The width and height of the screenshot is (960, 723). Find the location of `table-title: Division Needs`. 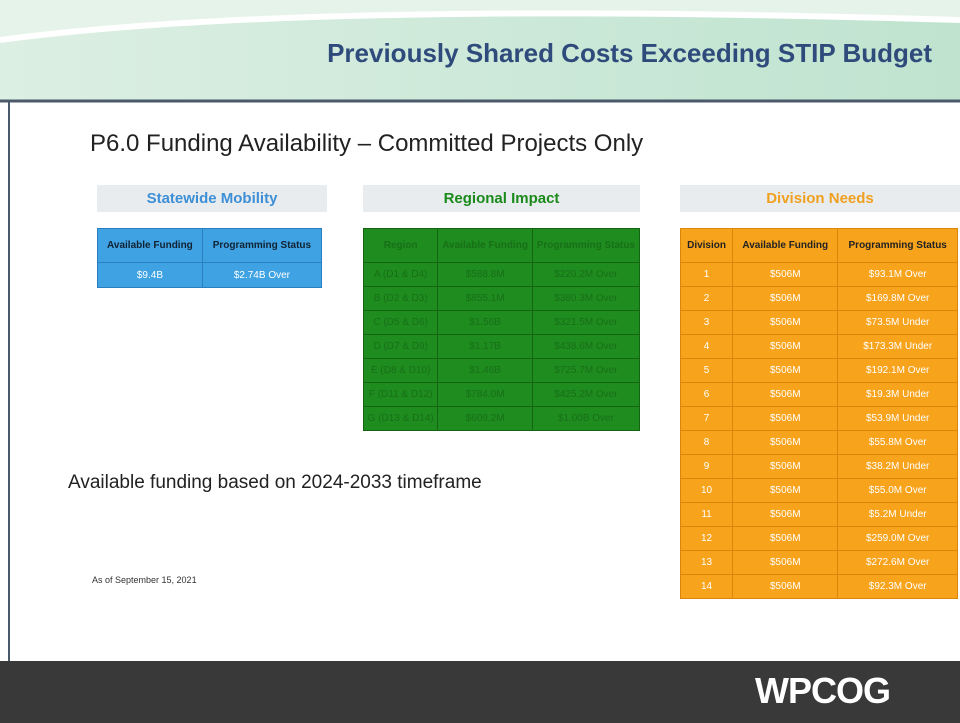

table-title: Division Needs is located at coordinates (820, 198).